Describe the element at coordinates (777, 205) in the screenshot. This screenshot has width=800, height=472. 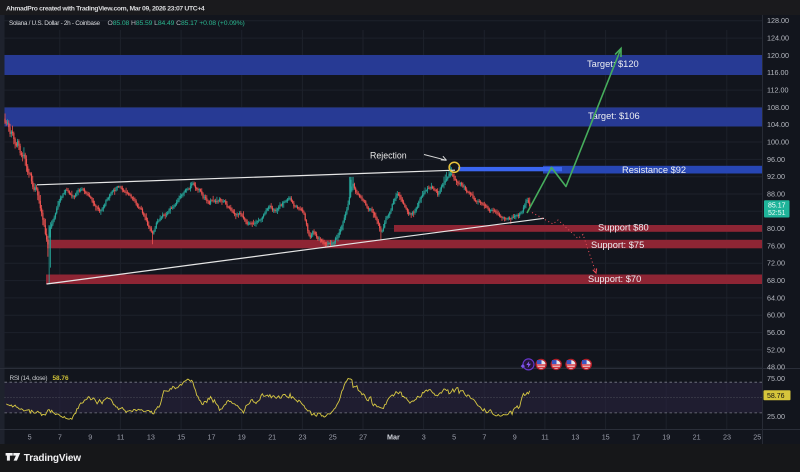
I see `svg-text: 85.17` at that location.